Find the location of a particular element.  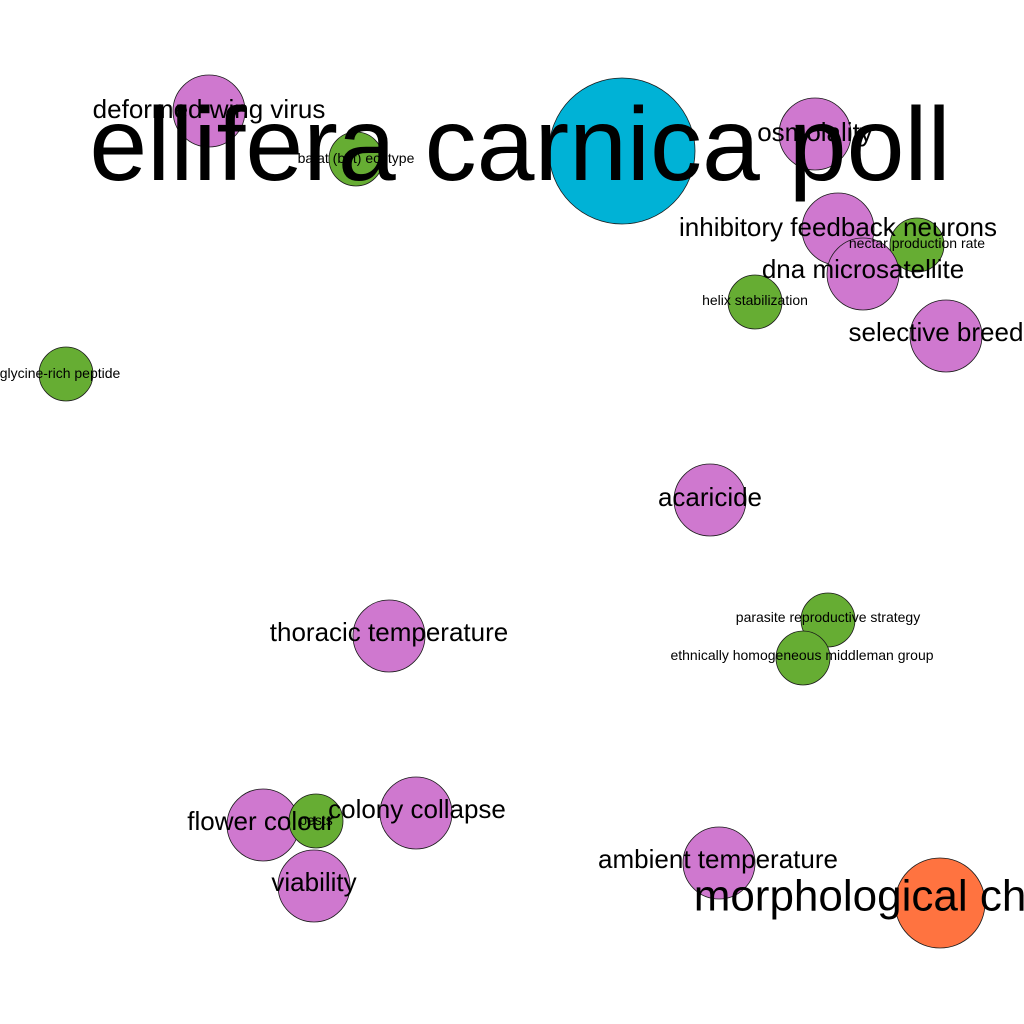

node-ambient-temperature is located at coordinates (719, 863).